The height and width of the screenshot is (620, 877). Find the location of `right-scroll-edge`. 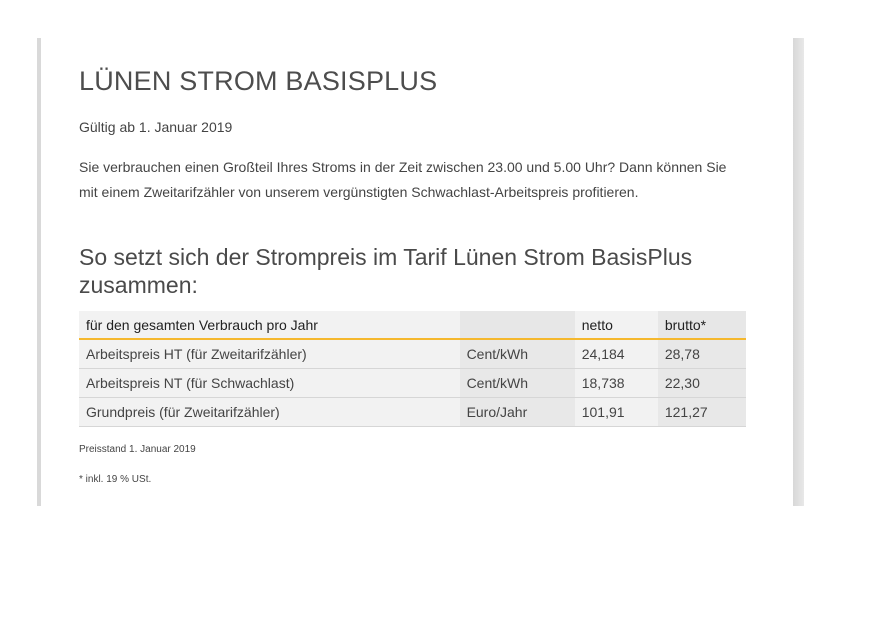

right-scroll-edge is located at coordinates (798, 272).